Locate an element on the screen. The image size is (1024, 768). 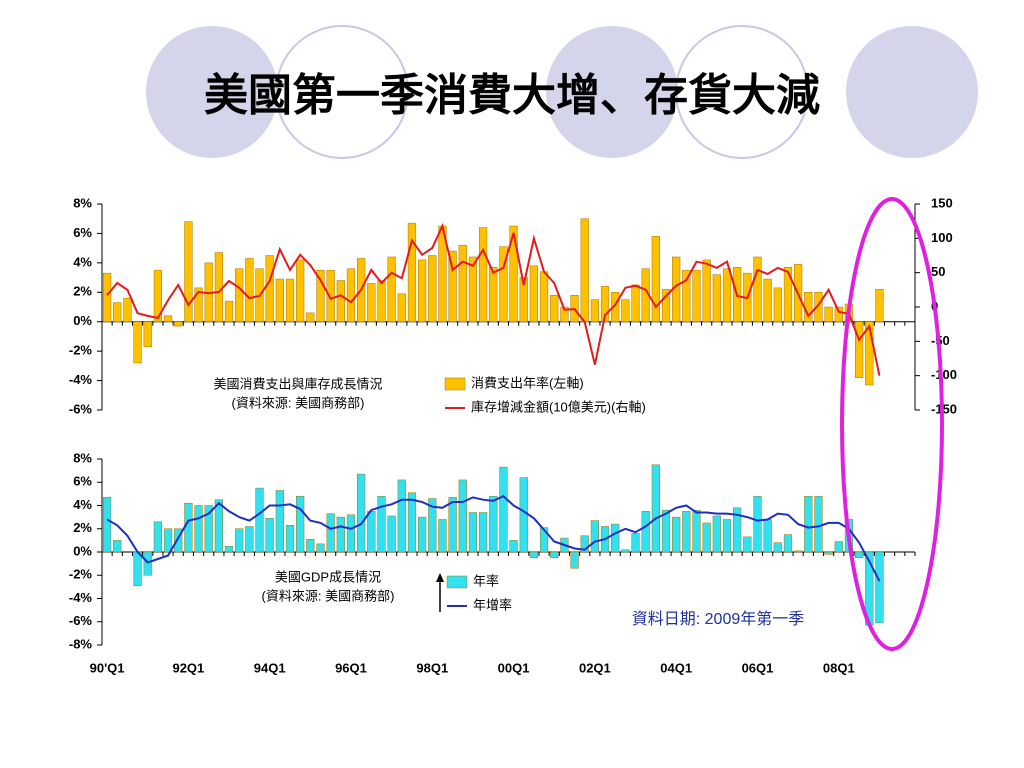
annotation: (資料來源: 美國商務部) is located at coordinates (328, 595).